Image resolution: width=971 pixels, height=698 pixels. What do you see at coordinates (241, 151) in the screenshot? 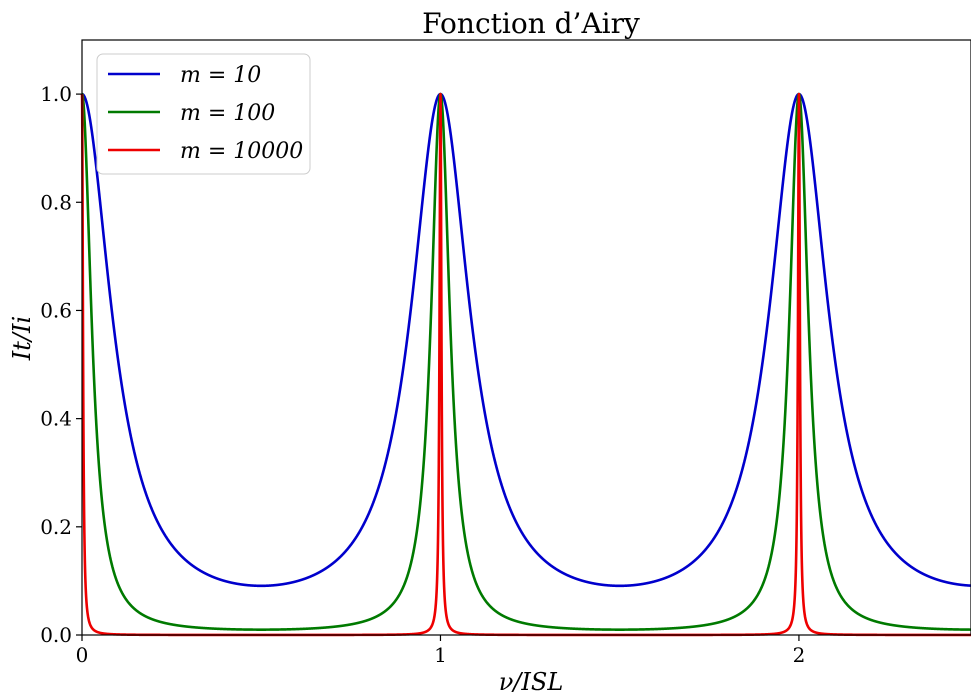
I see `legend-label-m10000: m = 10000` at bounding box center [241, 151].